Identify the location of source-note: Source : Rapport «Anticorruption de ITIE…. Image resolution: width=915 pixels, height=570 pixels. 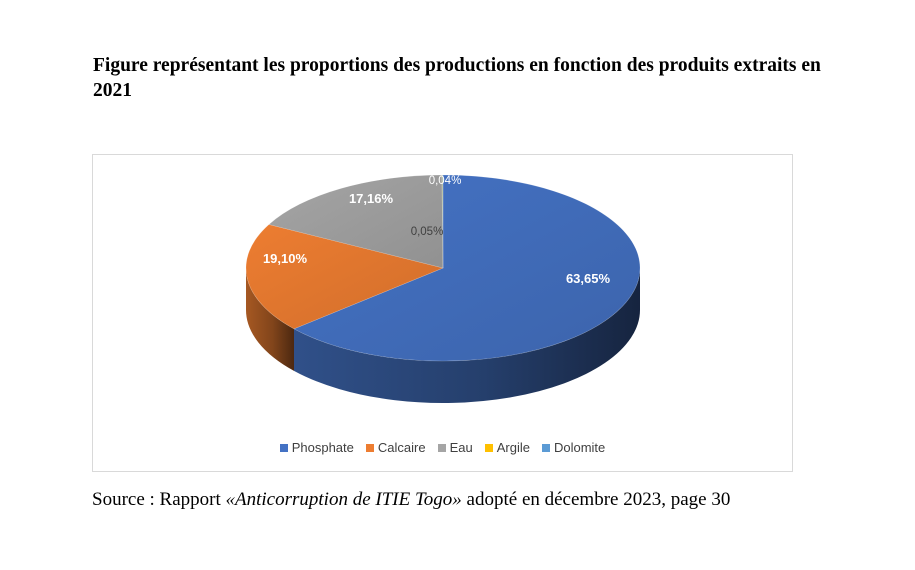
(482, 500).